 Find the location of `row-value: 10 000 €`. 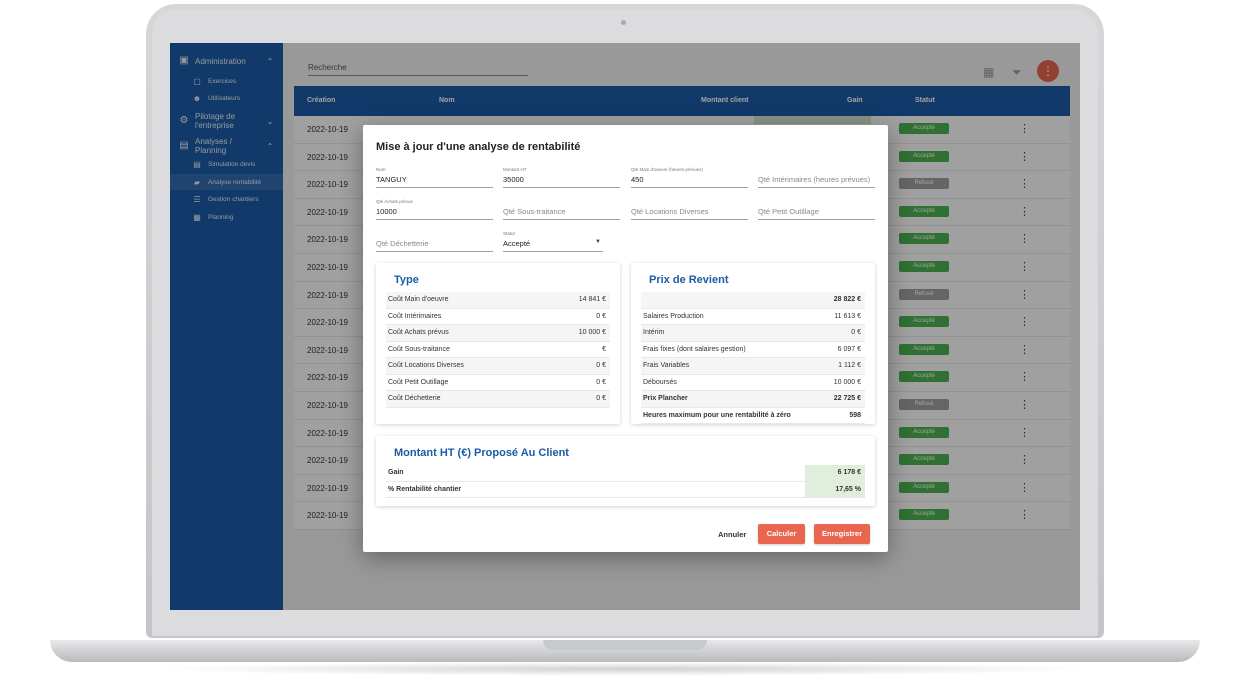

row-value: 10 000 € is located at coordinates (847, 382).